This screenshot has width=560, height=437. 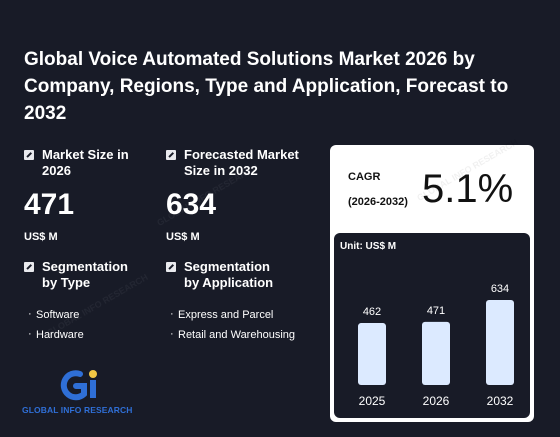 What do you see at coordinates (41, 237) in the screenshot?
I see `market-size-unit: US$ M` at bounding box center [41, 237].